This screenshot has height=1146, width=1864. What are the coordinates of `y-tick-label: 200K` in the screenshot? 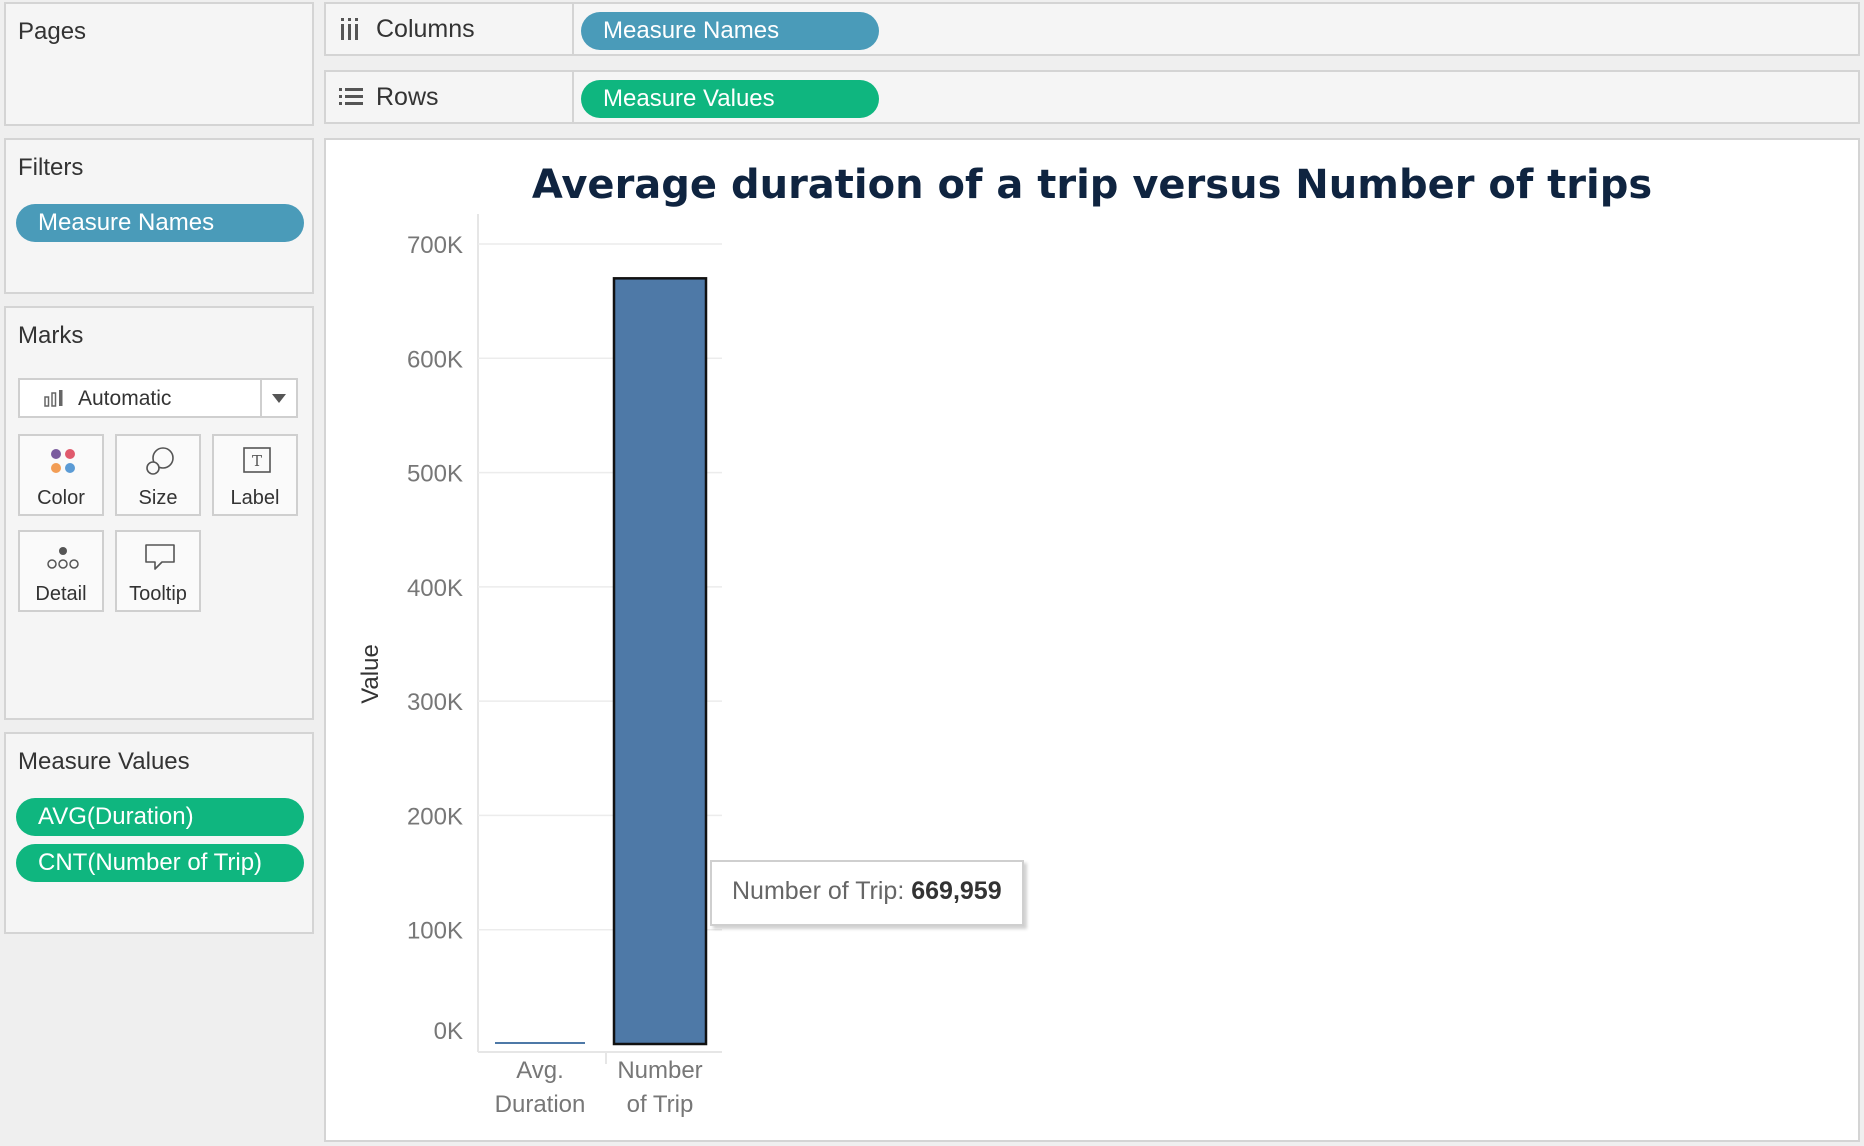 It's located at (435, 816).